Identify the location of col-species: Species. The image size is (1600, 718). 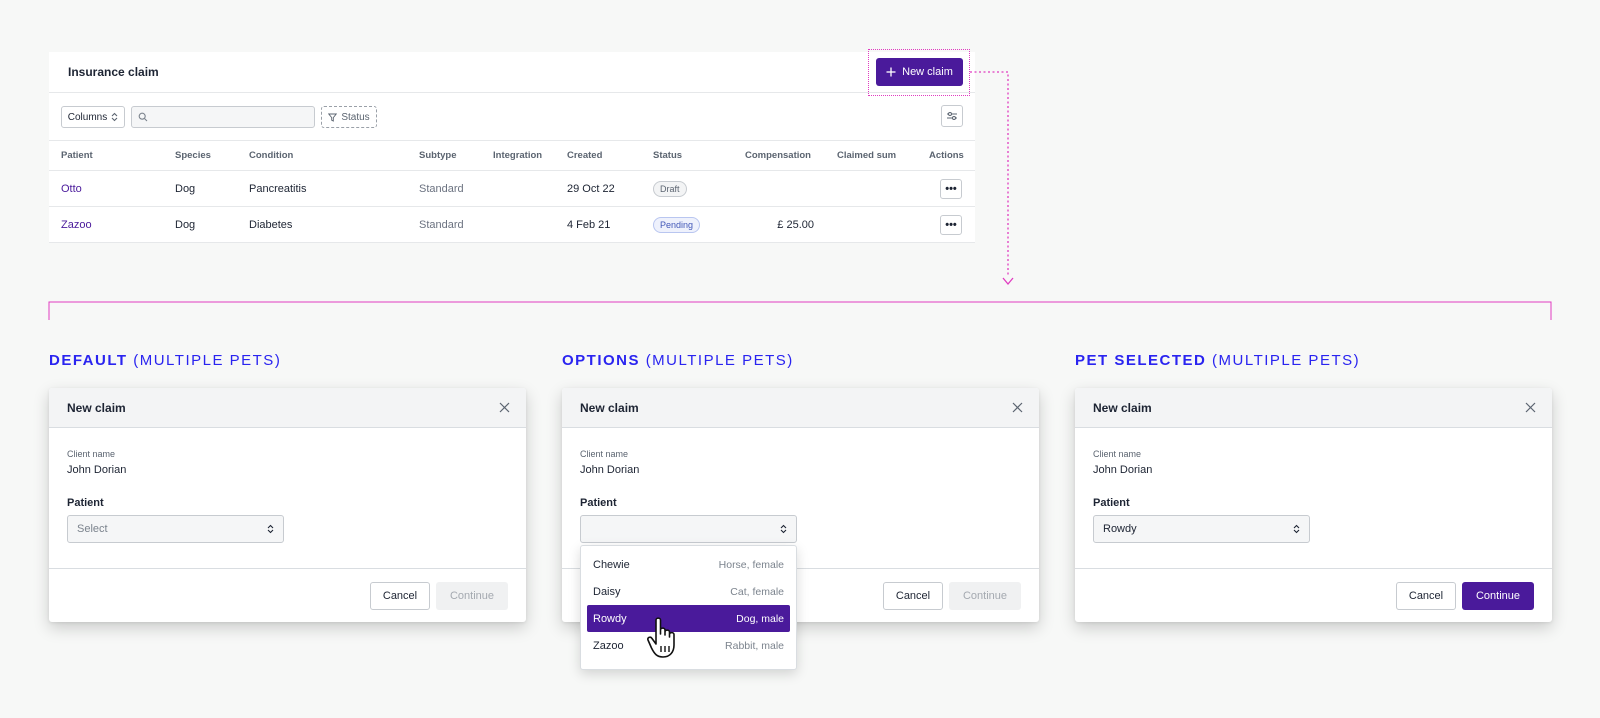
(193, 155).